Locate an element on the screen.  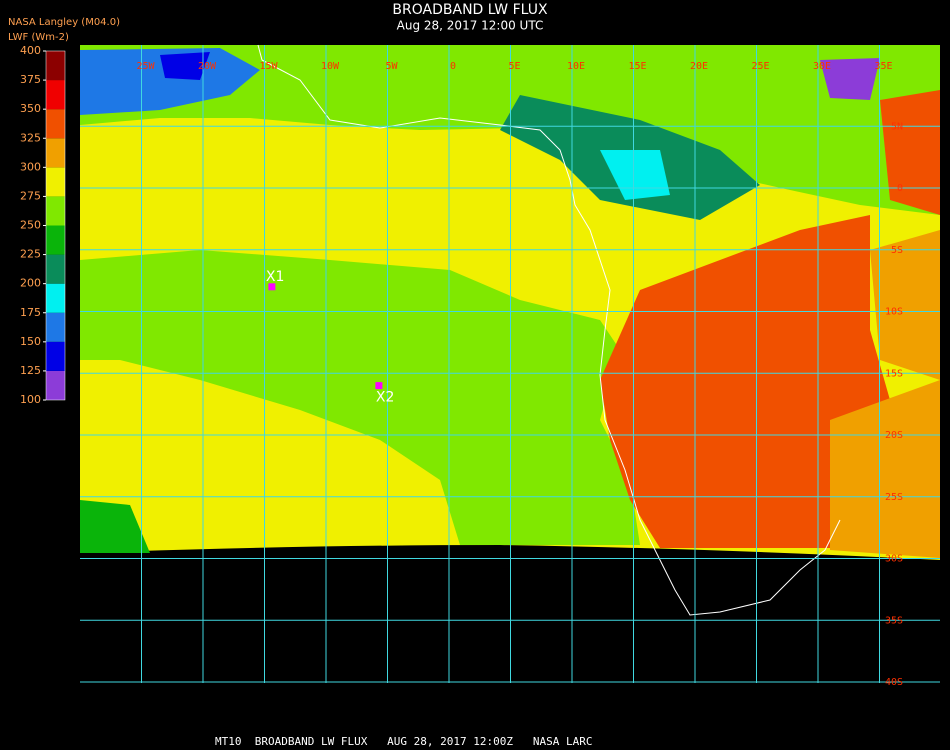
region-orange-north is located at coordinates (910, 152).